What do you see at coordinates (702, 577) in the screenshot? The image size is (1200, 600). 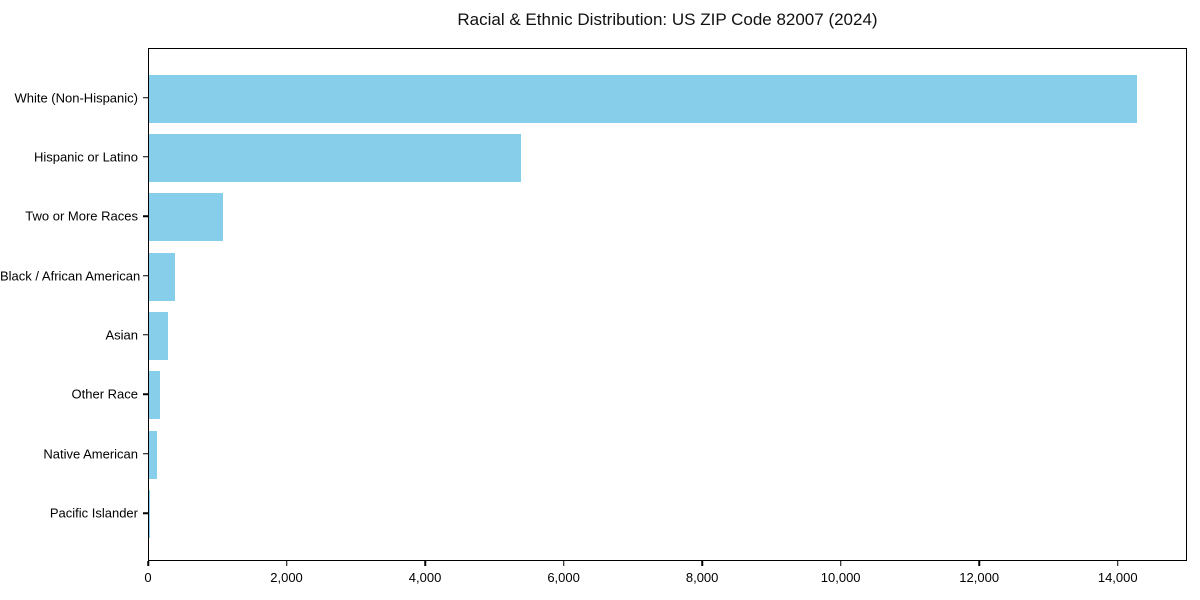 I see `x-tick-label: 8,000` at bounding box center [702, 577].